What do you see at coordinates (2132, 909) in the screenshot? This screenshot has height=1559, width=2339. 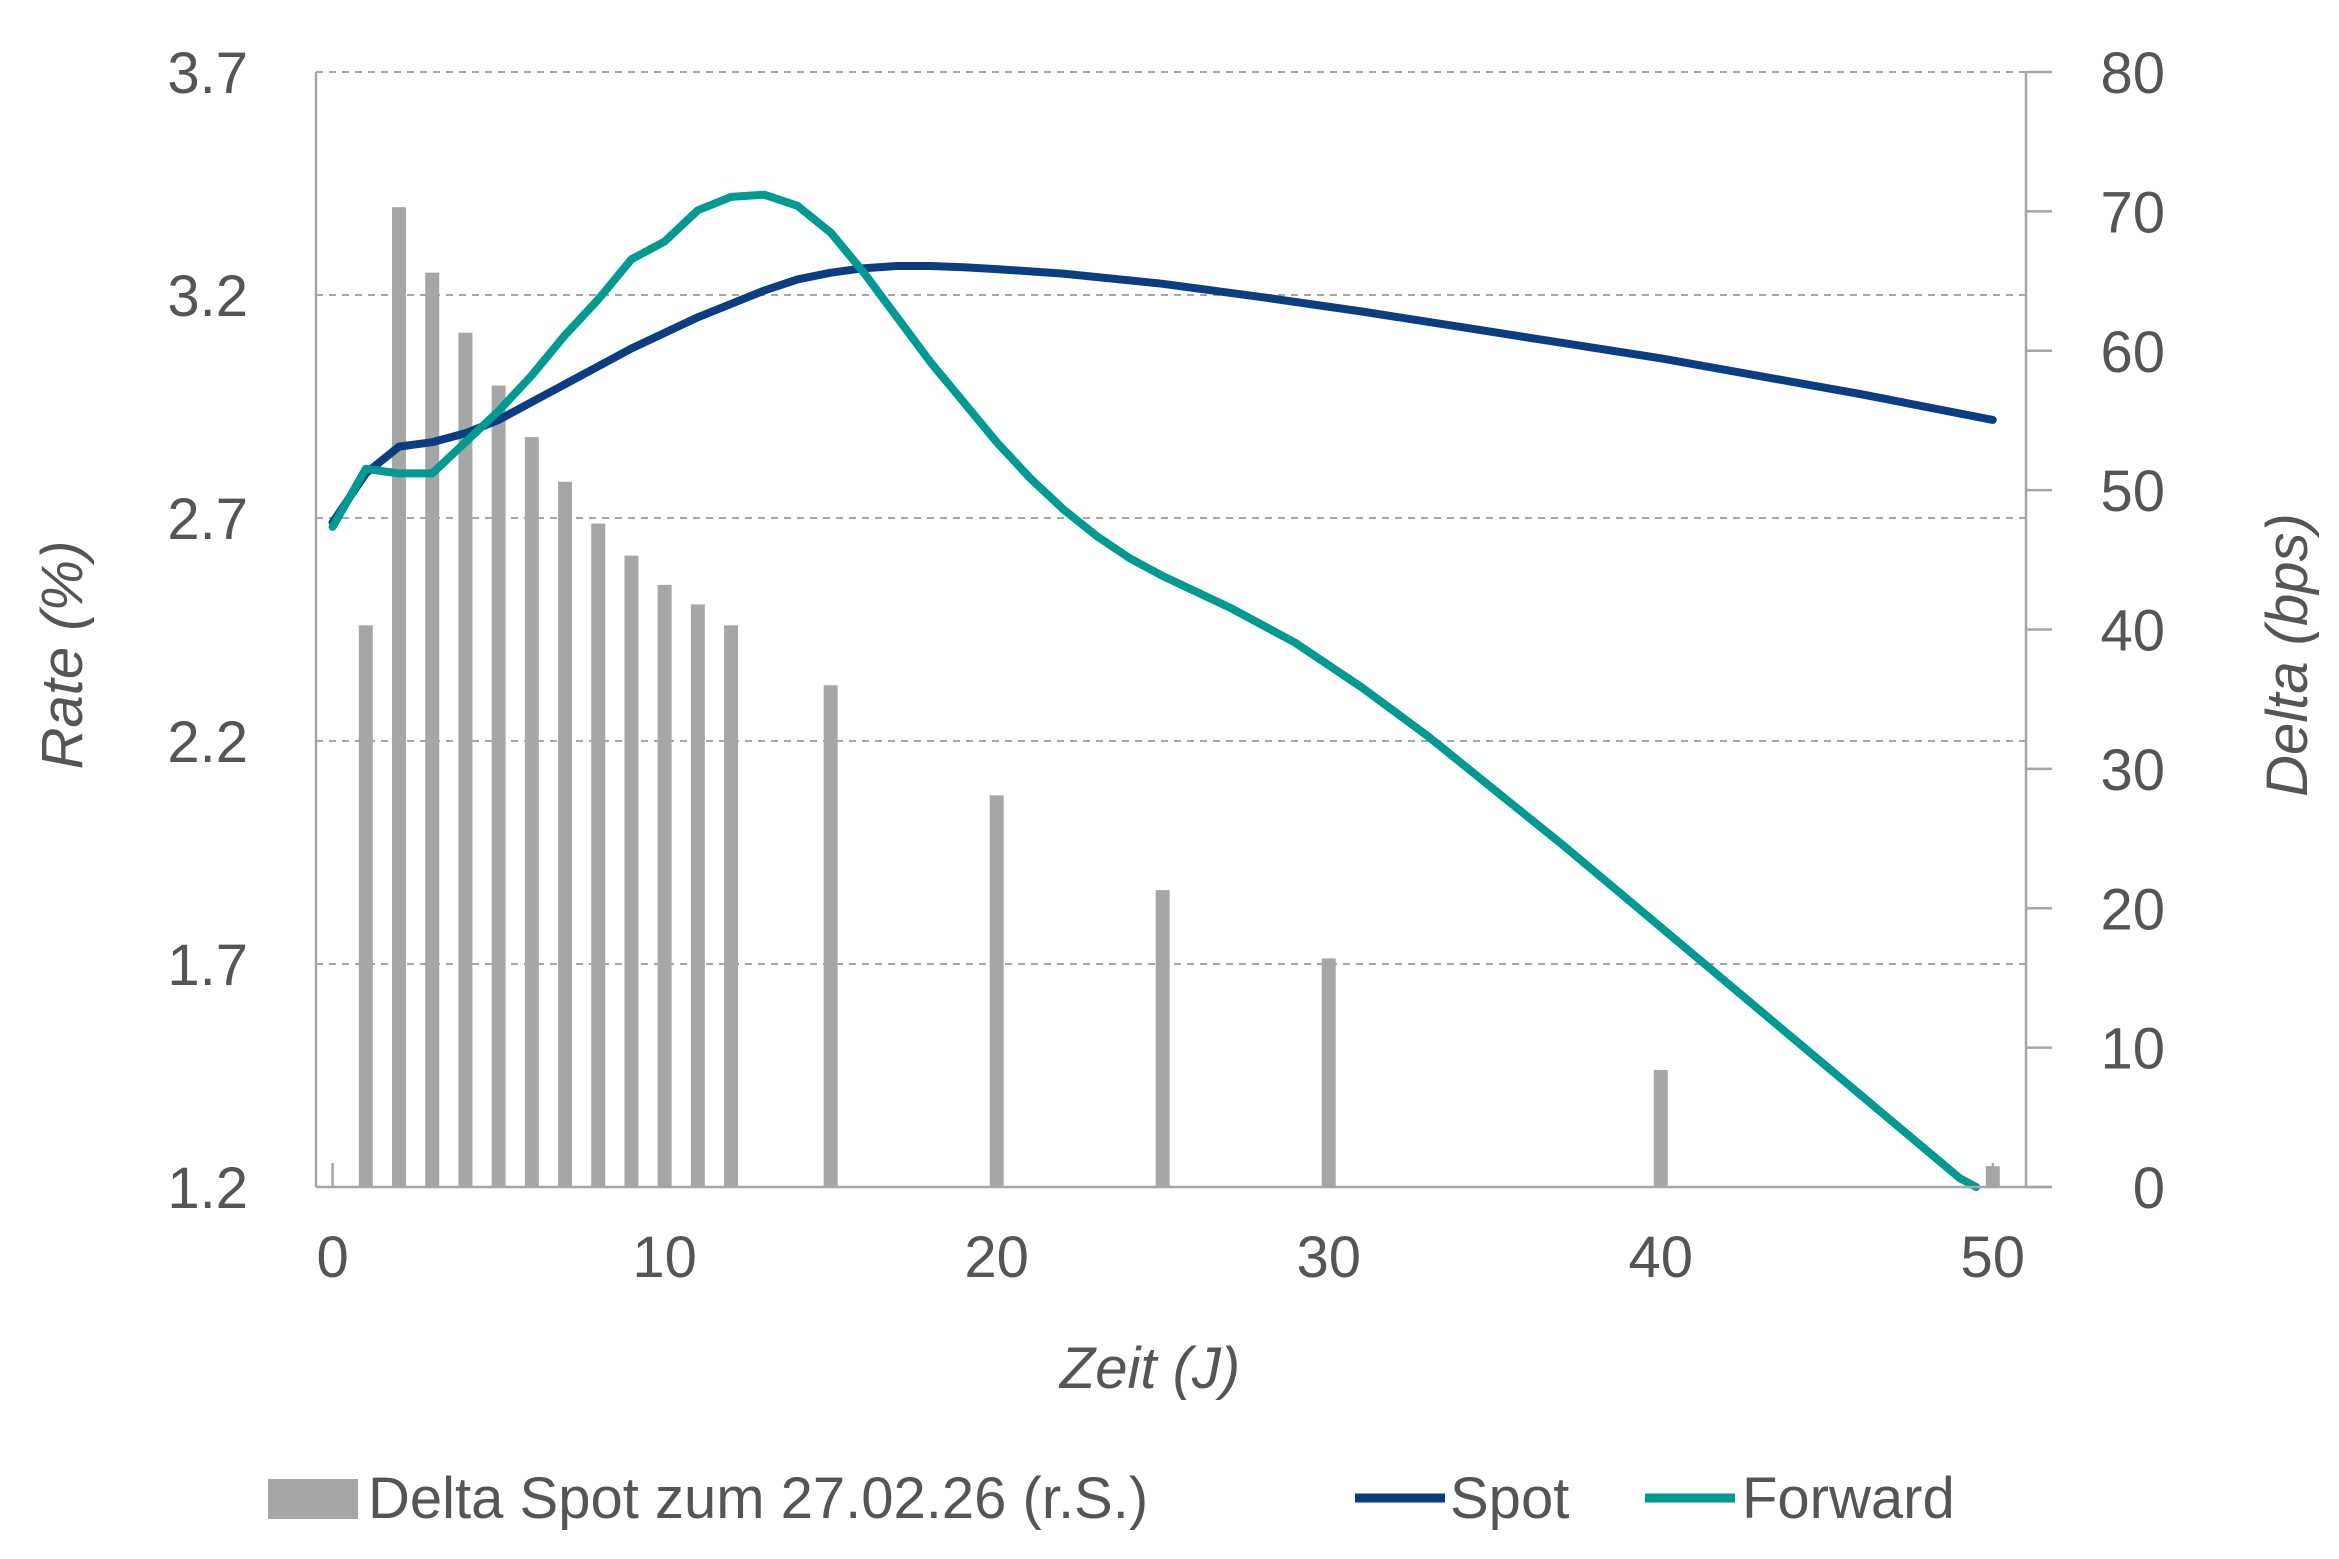 I see `y2-tick-label: 20` at bounding box center [2132, 909].